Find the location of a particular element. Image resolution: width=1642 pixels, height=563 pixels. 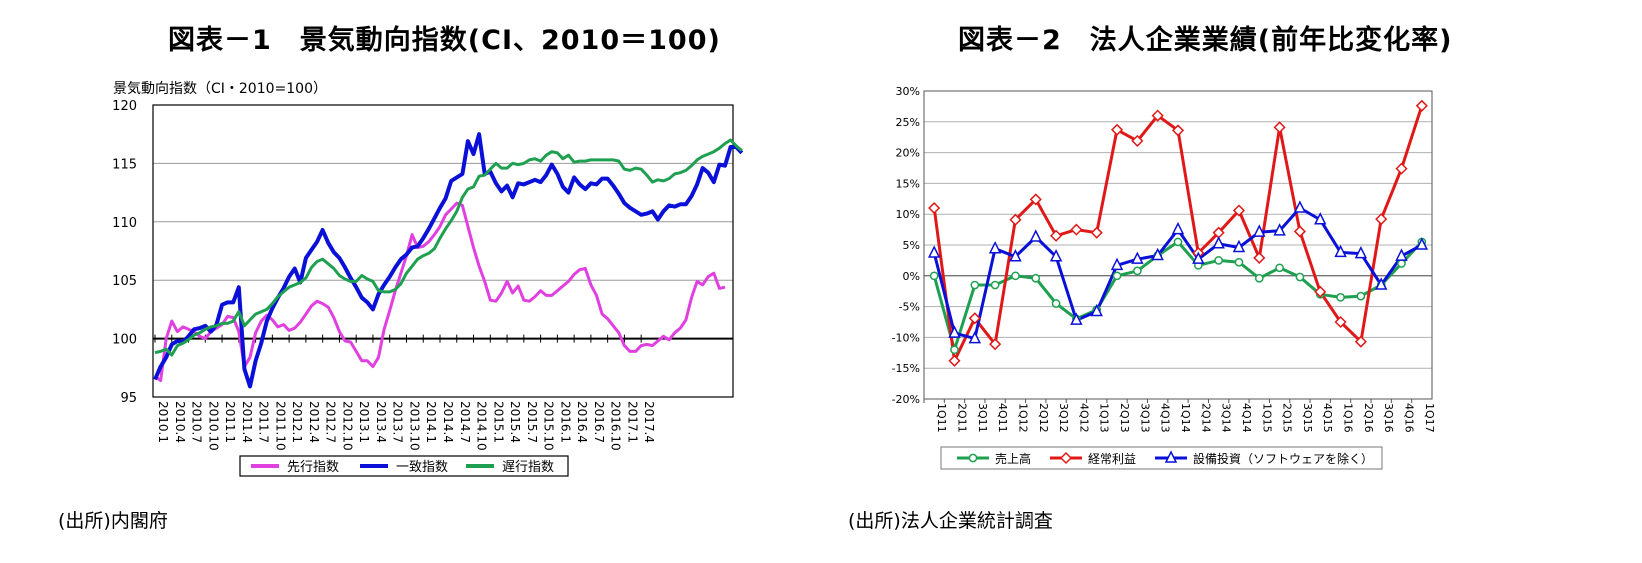

left-chart-source: (出所)内閣府 is located at coordinates (113, 521).